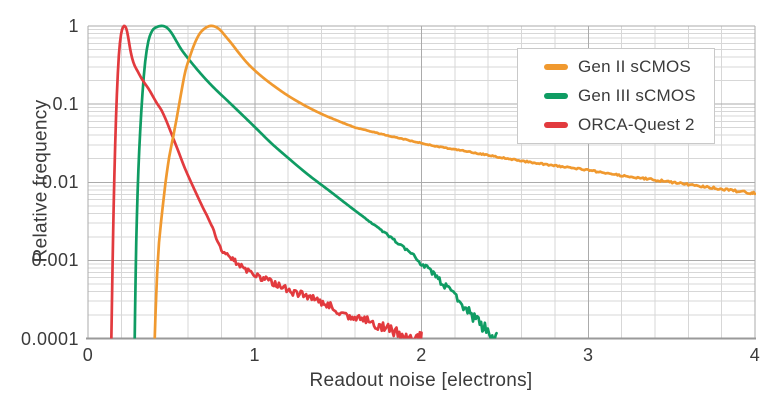 The width and height of the screenshot is (768, 402). What do you see at coordinates (755, 354) in the screenshot?
I see `x-tick-label: 4` at bounding box center [755, 354].